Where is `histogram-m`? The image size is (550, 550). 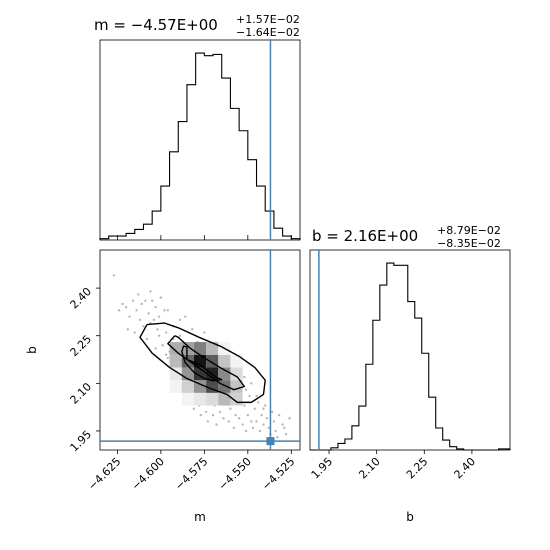 histogram-m is located at coordinates (200, 146).